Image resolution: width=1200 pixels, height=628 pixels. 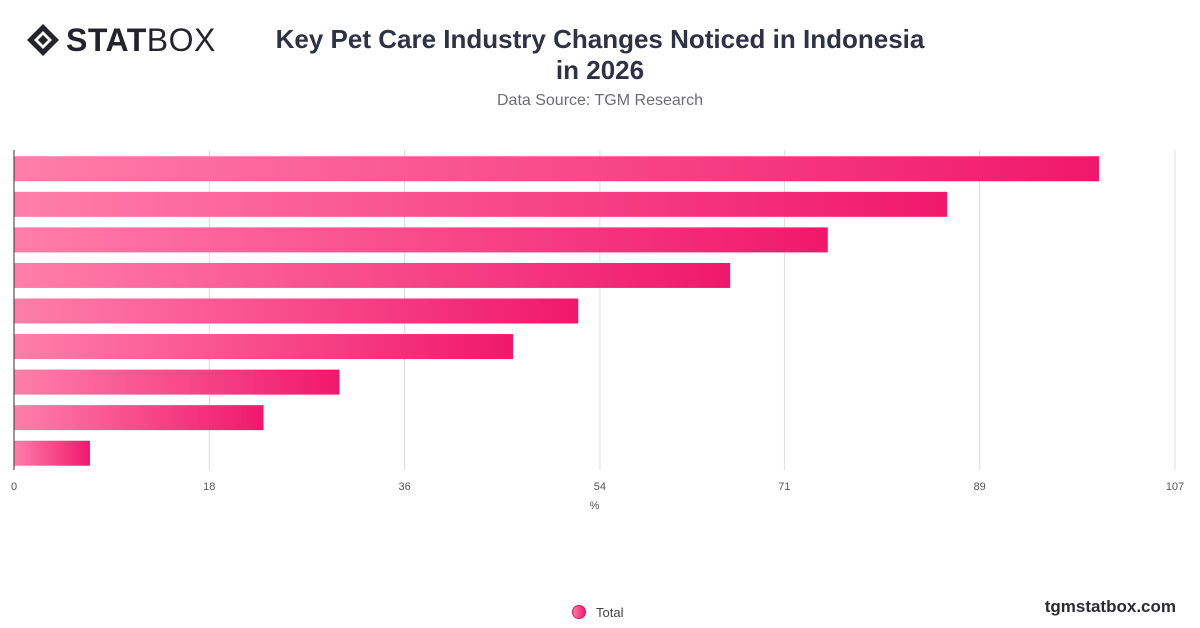 What do you see at coordinates (209, 487) in the screenshot?
I see `x-tick-label: 18` at bounding box center [209, 487].